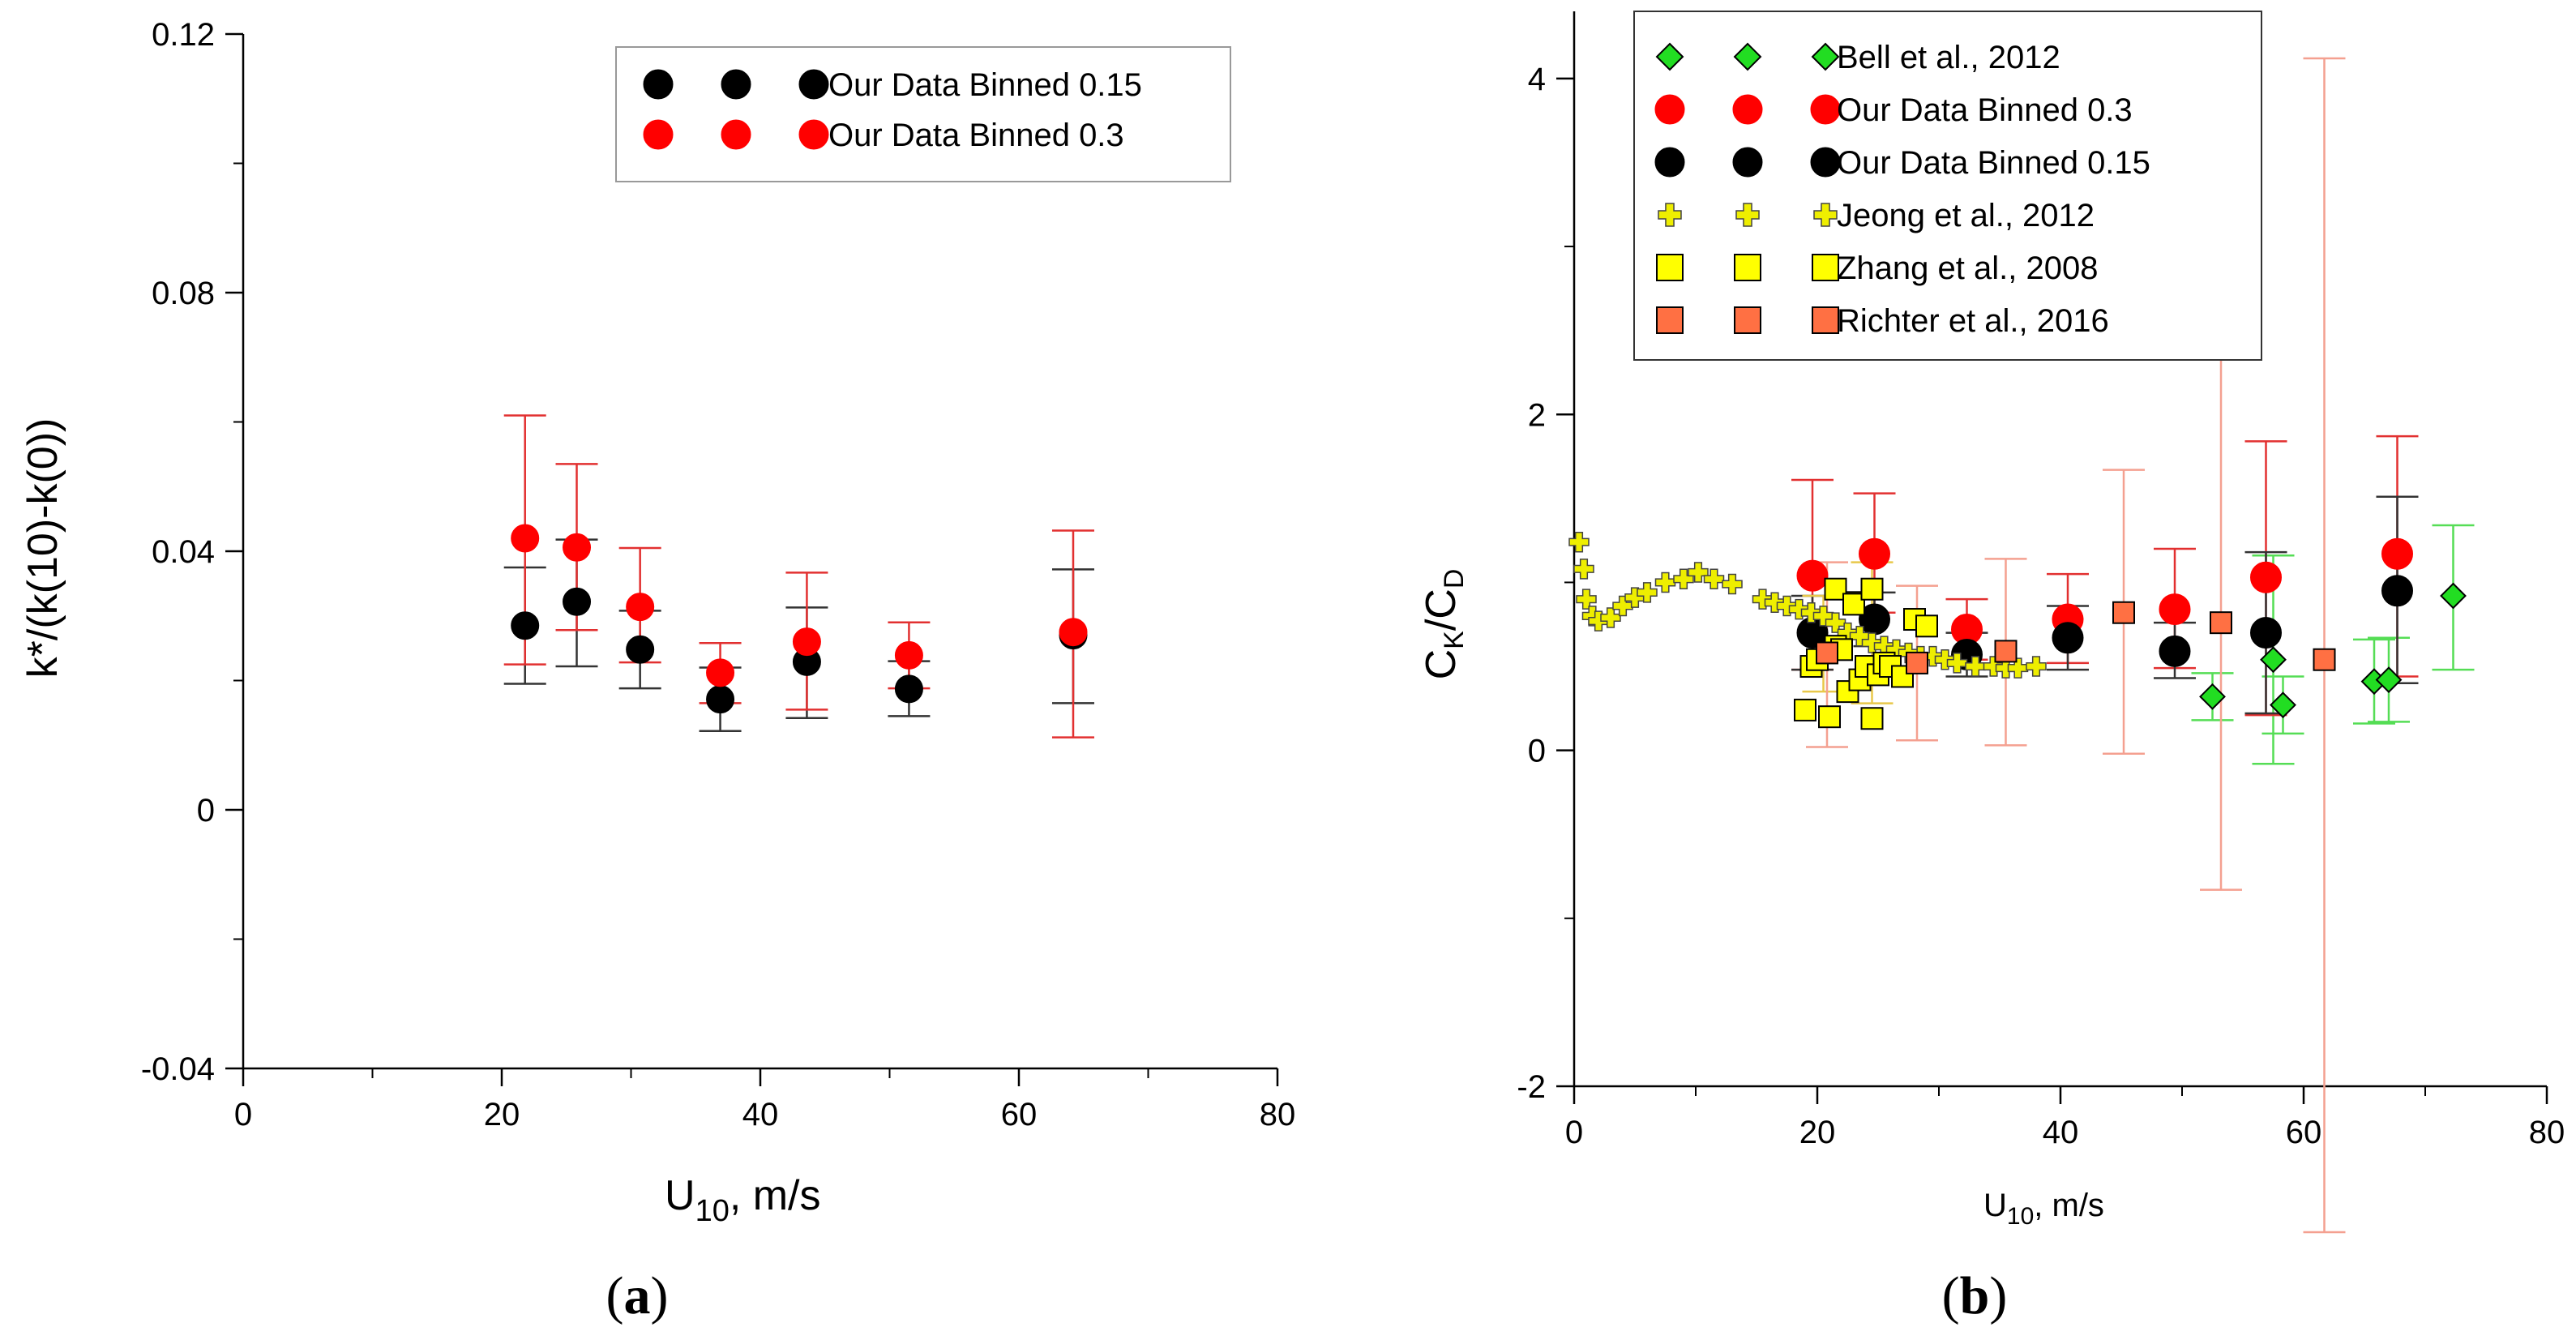  I want to click on panel-b-legend-entry: Richter et al., 2016, so click(1882, 321).